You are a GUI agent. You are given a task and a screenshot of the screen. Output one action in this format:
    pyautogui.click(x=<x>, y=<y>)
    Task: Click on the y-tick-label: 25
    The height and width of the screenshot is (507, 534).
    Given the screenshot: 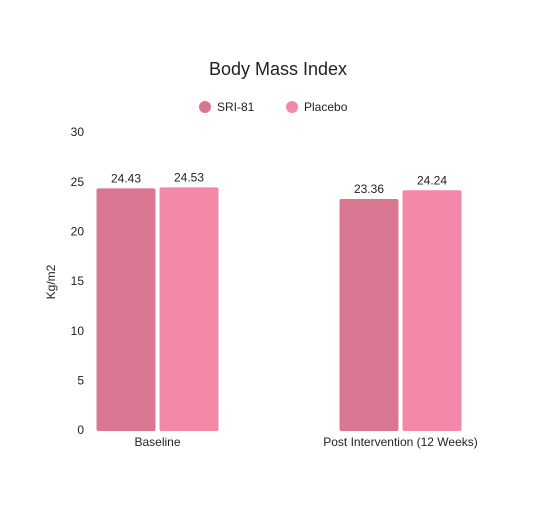 What is the action you would take?
    pyautogui.click(x=78, y=182)
    